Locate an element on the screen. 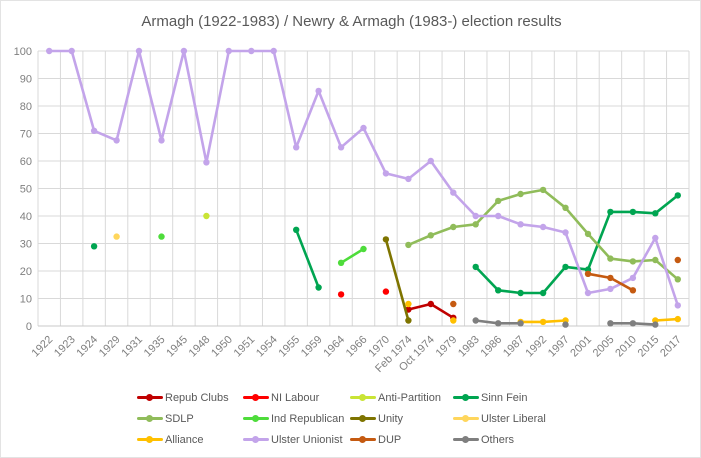  legend-item-ulster-liberal: Ulster Liberal is located at coordinates (500, 418).